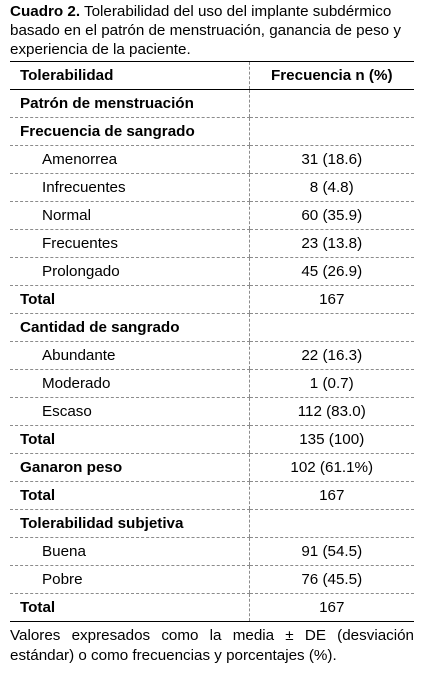  Describe the element at coordinates (129, 467) in the screenshot. I see `row-label: Ganaron peso` at that location.